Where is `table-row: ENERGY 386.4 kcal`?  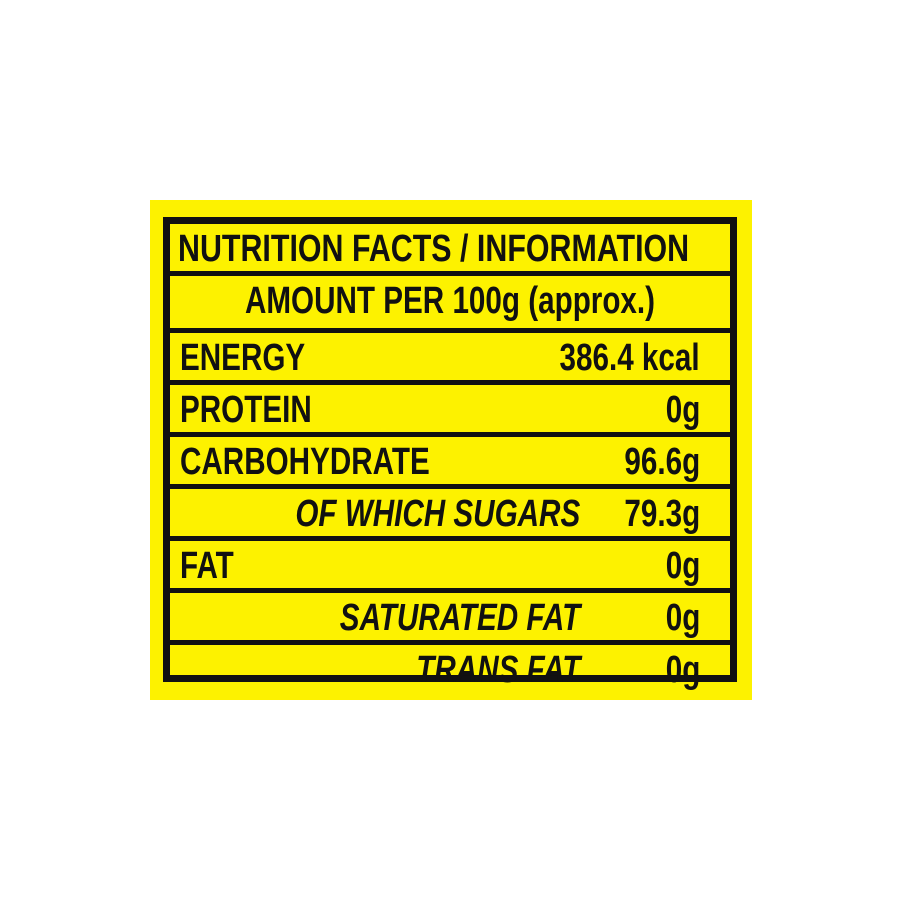 table-row: ENERGY 386.4 kcal is located at coordinates (450, 354).